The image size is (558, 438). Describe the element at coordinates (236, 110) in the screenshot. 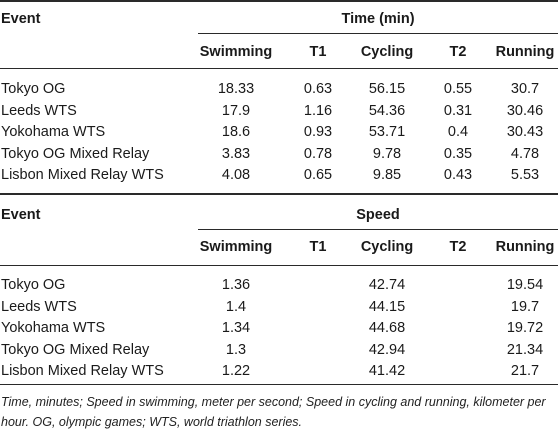

I see `table-cell: 17.9` at that location.